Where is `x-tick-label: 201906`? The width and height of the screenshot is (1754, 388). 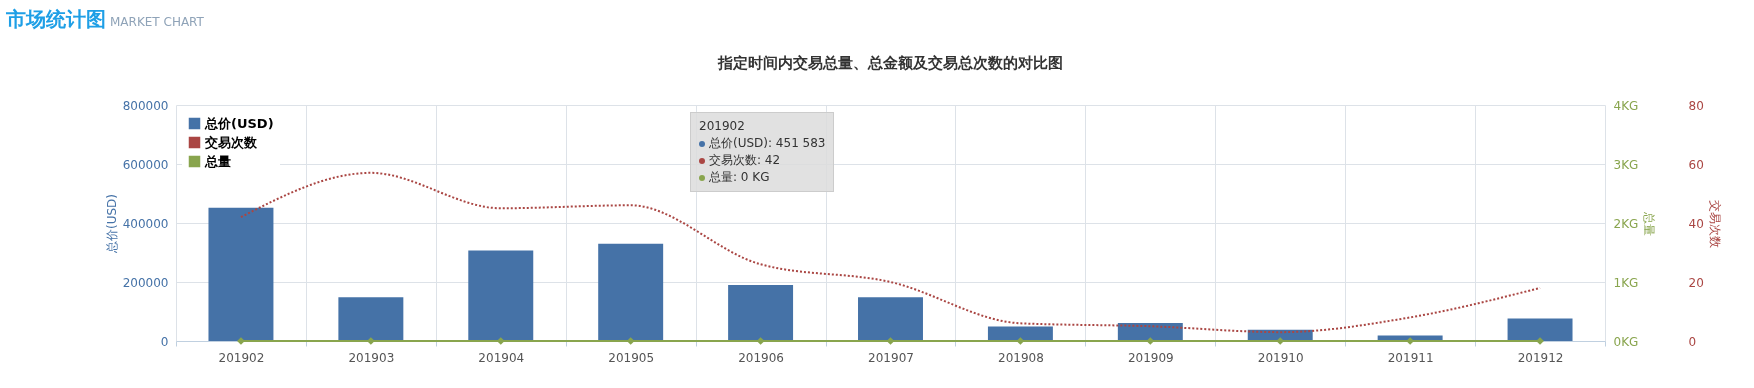
x-tick-label: 201906 is located at coordinates (761, 357).